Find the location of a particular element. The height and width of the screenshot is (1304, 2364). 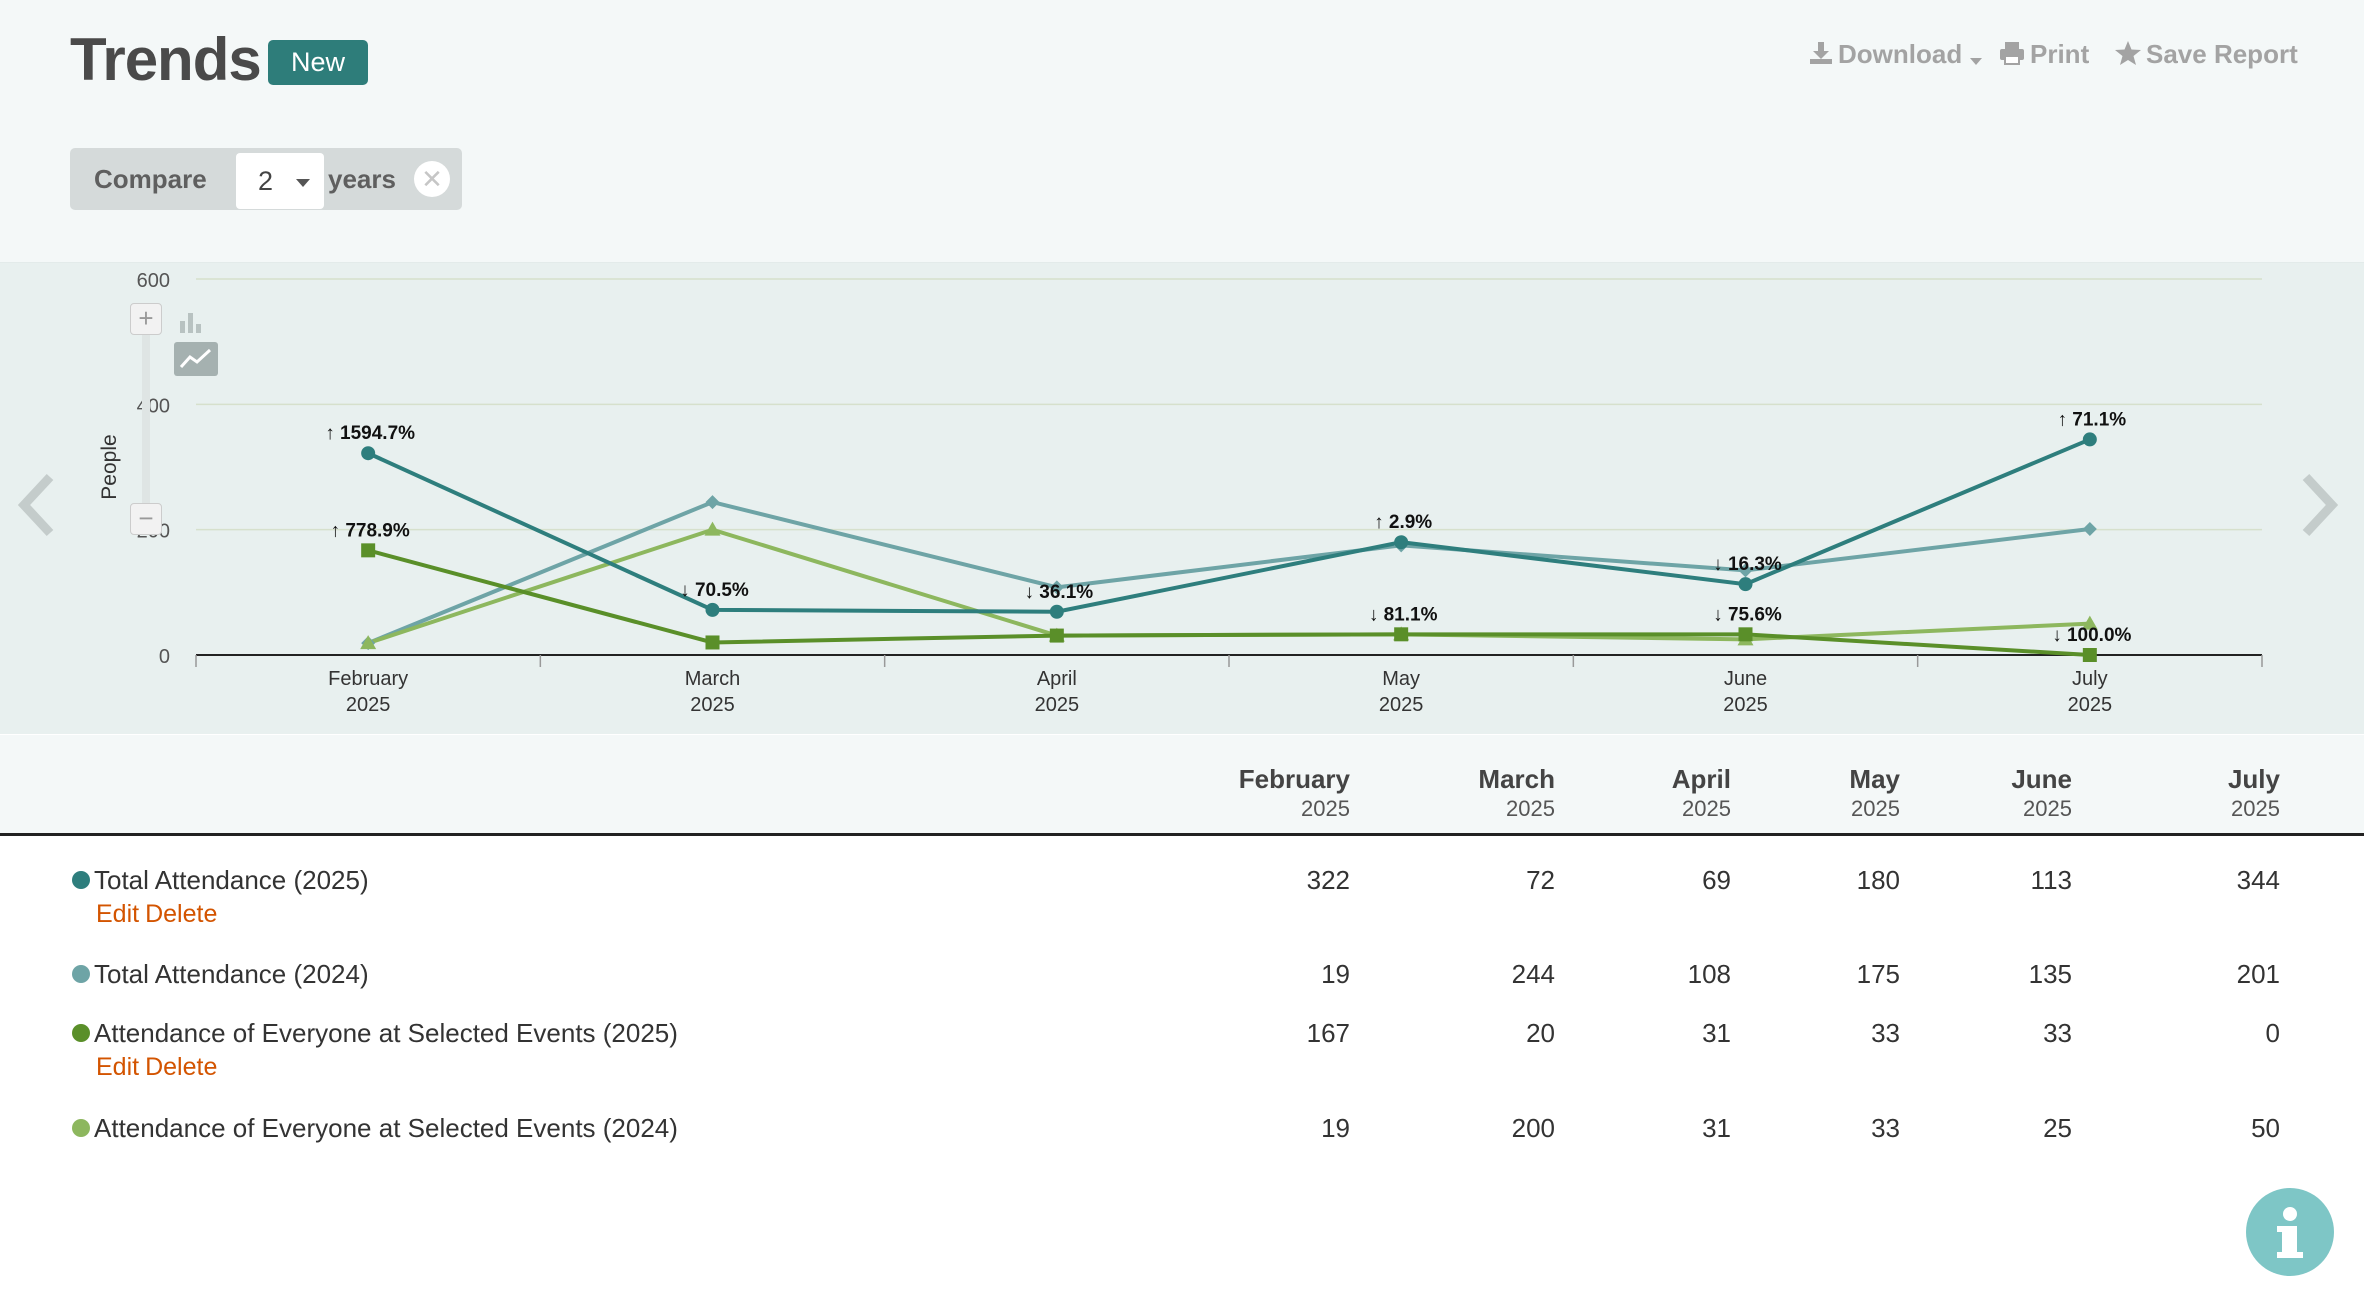

chevron-left-icon is located at coordinates (37, 505).